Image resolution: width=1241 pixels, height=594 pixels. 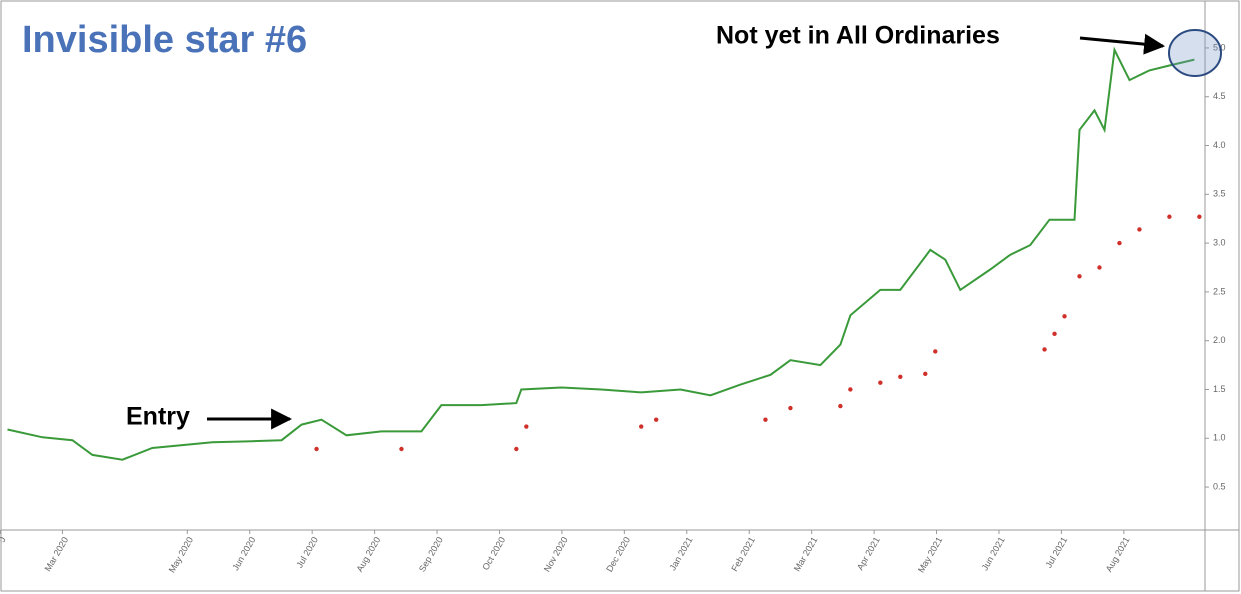 What do you see at coordinates (1219, 291) in the screenshot?
I see `y-tick-label: 2.5` at bounding box center [1219, 291].